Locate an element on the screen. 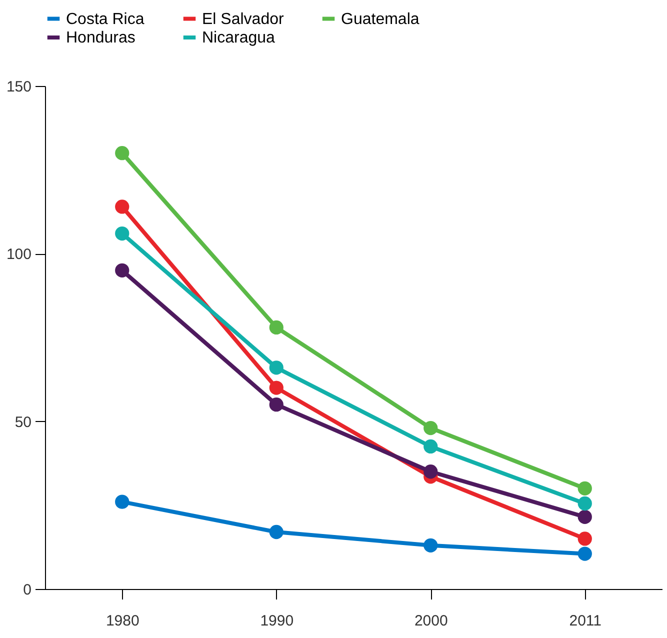  y-tick-label: 0 is located at coordinates (27, 590).